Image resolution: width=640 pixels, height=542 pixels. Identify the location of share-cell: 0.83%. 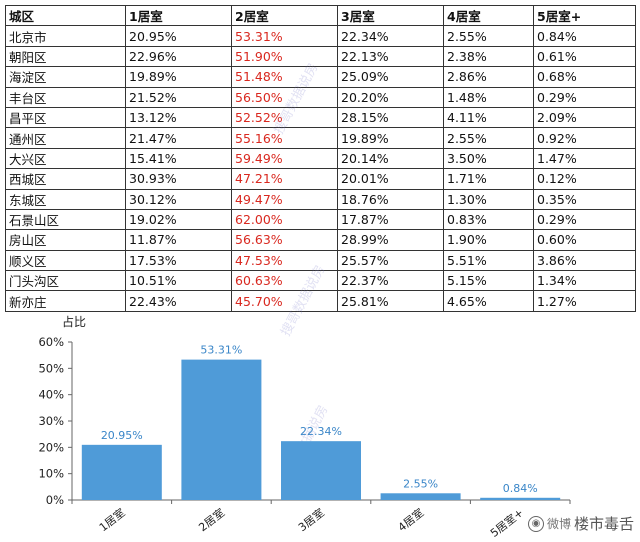
(488, 219).